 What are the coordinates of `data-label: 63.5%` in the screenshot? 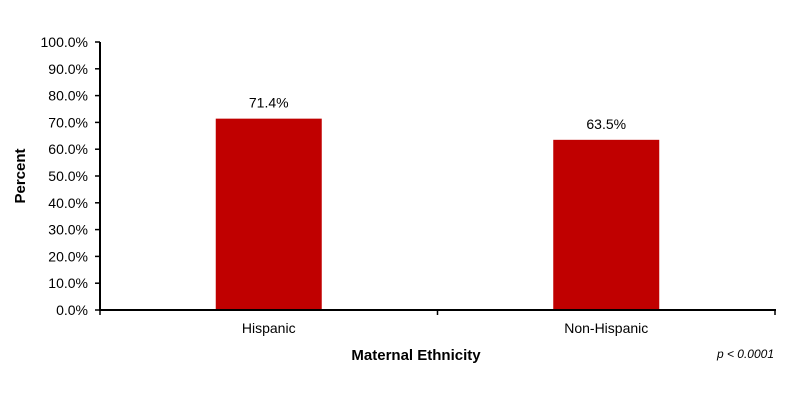 It's located at (606, 124).